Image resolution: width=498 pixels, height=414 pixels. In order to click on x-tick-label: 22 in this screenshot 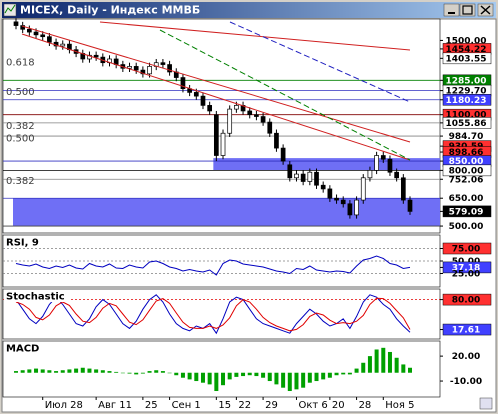, I will do `click(244, 405)`.